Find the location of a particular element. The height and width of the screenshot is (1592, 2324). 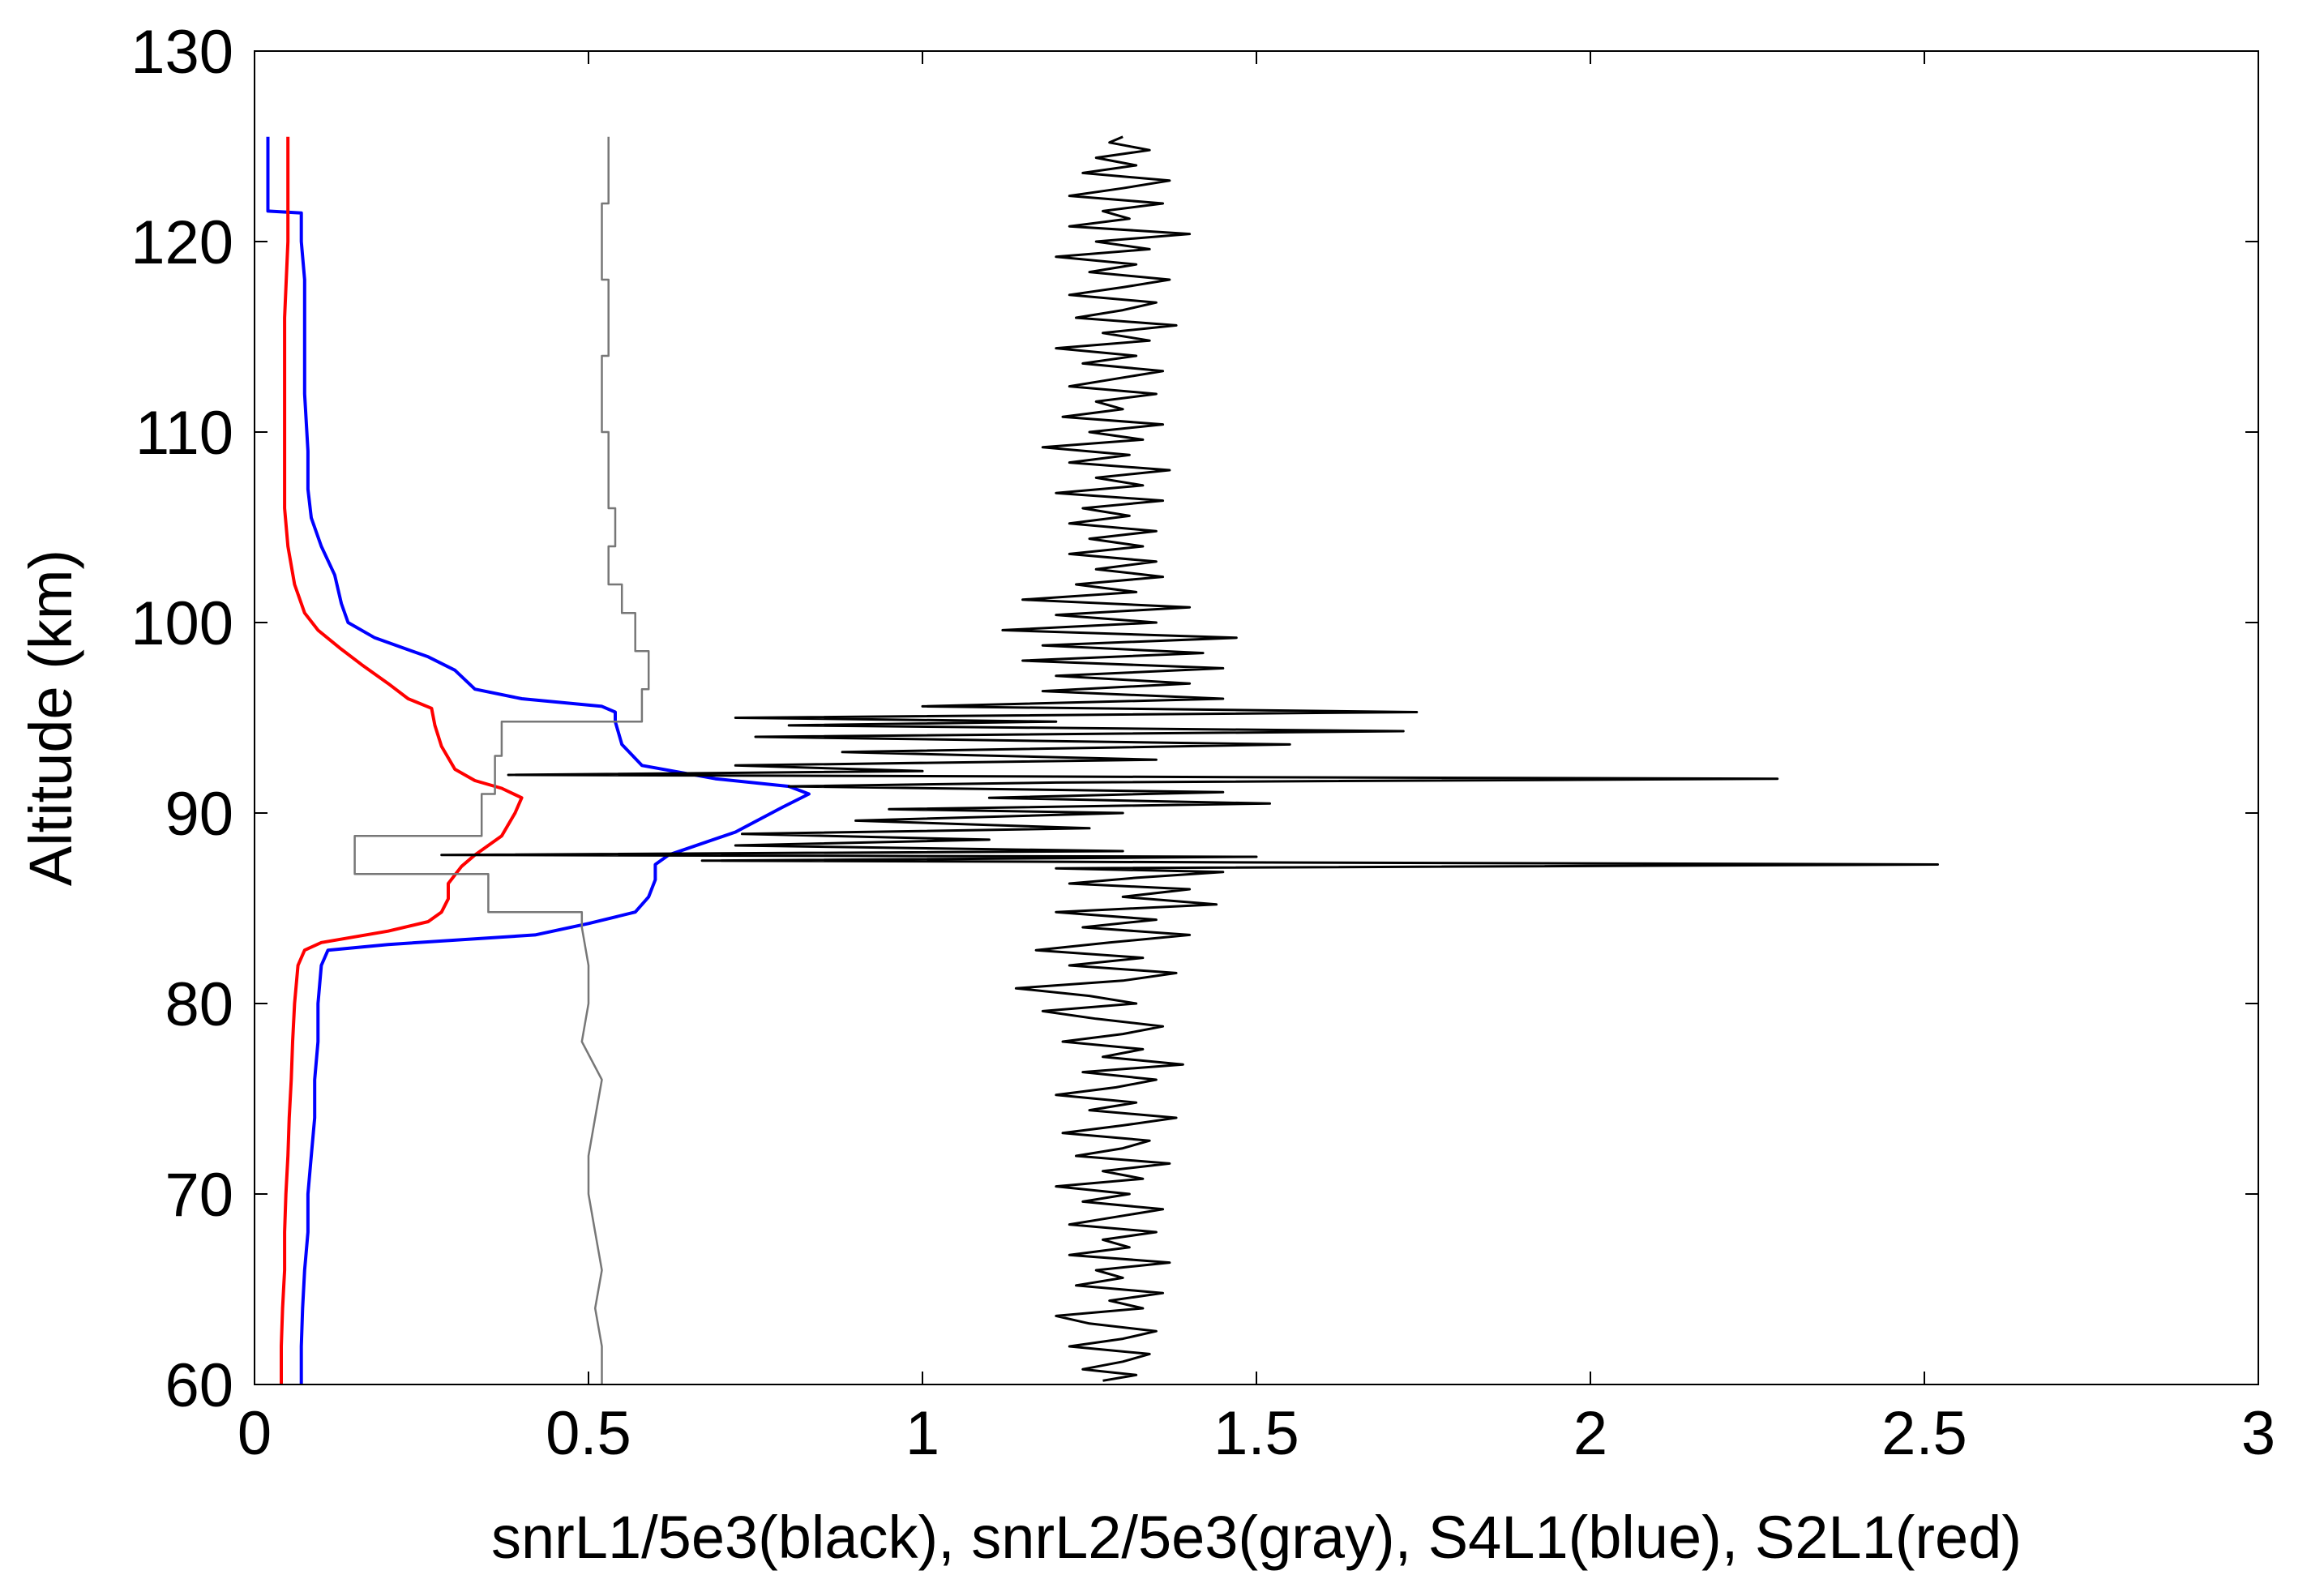

series-line-gray is located at coordinates (501, 760).